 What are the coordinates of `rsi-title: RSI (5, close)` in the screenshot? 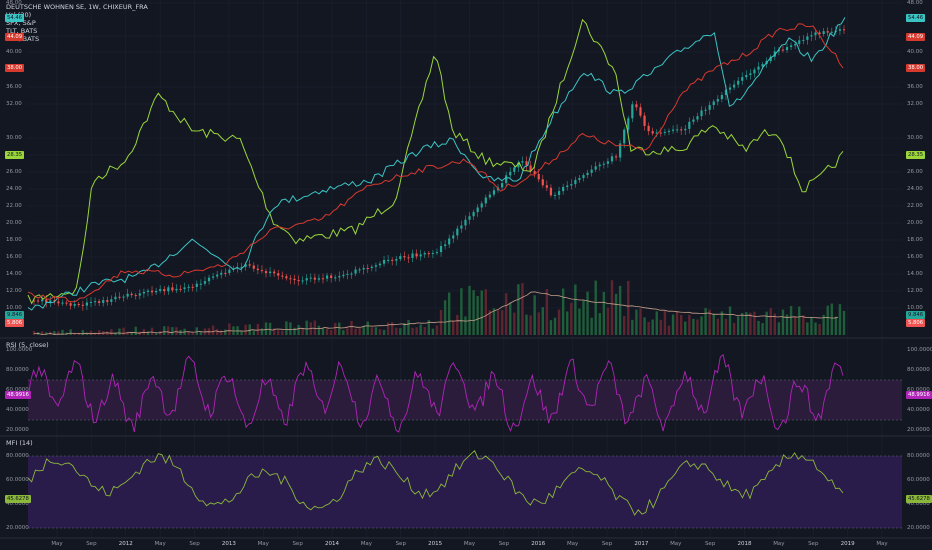 It's located at (27, 345).